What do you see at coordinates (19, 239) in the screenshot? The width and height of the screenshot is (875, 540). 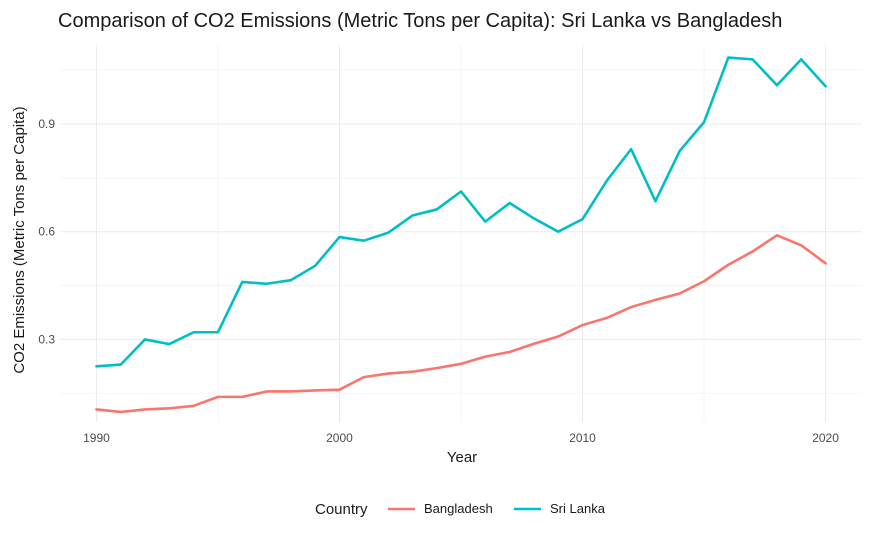 I see `y-axis-title: CO2 Emissions (Metric Tons per Capita)` at bounding box center [19, 239].